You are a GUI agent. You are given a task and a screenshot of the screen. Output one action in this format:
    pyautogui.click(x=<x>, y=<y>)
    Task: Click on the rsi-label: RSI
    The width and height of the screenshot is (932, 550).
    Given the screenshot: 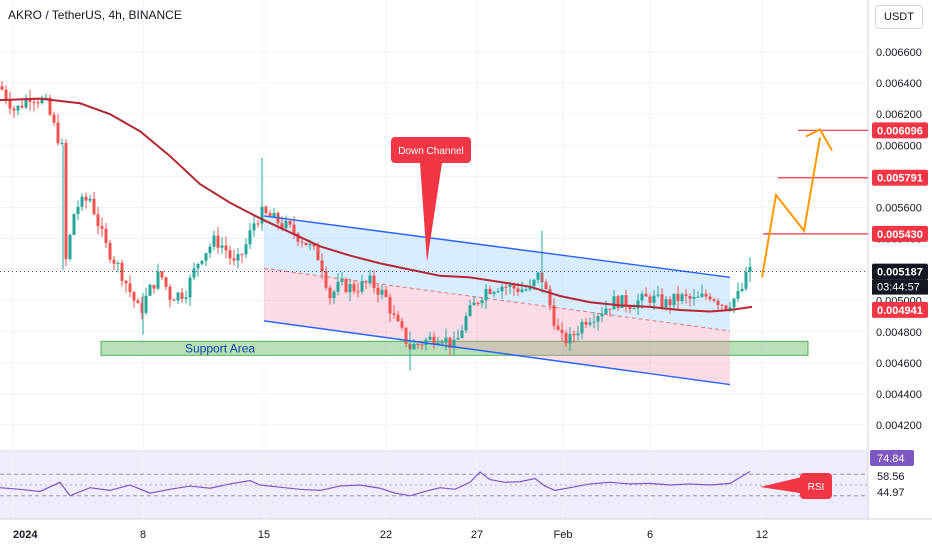 What is the action you would take?
    pyautogui.click(x=816, y=487)
    